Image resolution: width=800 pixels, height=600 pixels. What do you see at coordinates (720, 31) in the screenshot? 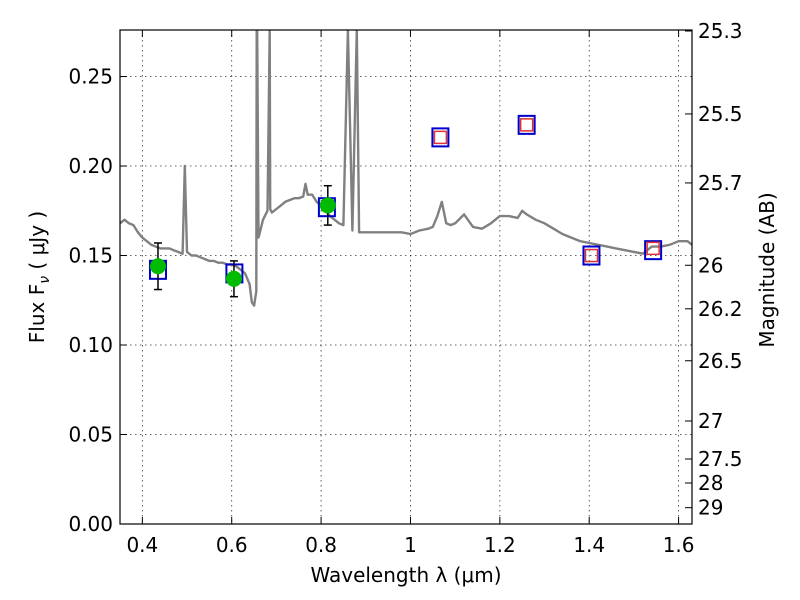
I see `mag-tick-label: 25.3` at bounding box center [720, 31].